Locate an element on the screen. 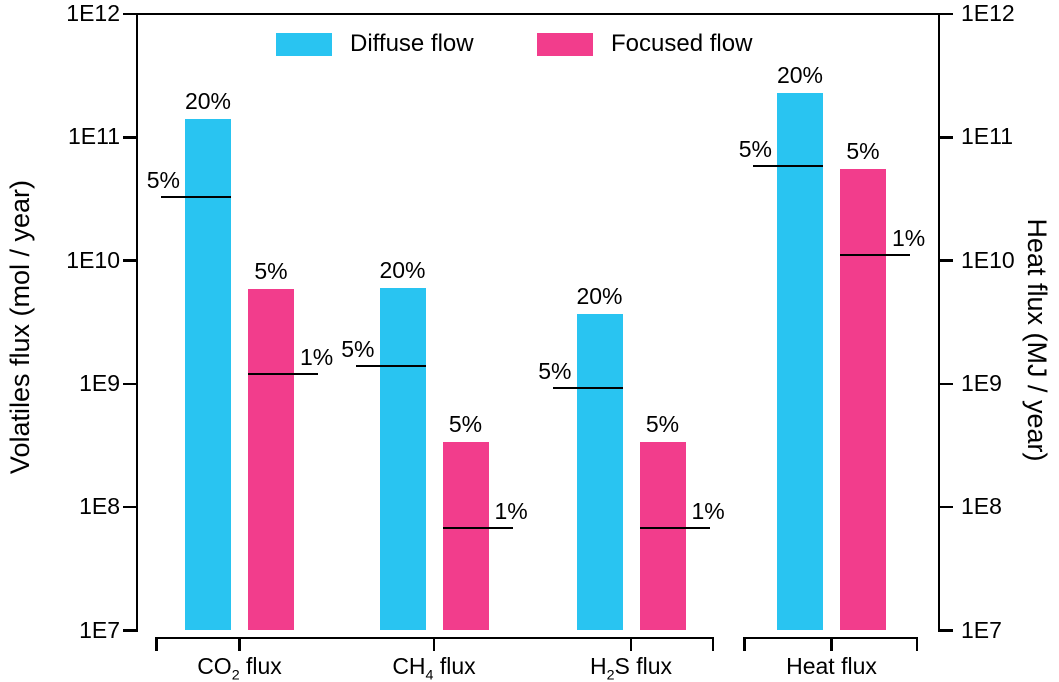  bar-top-label-co2-flux-diffuse: 20% is located at coordinates (208, 101).